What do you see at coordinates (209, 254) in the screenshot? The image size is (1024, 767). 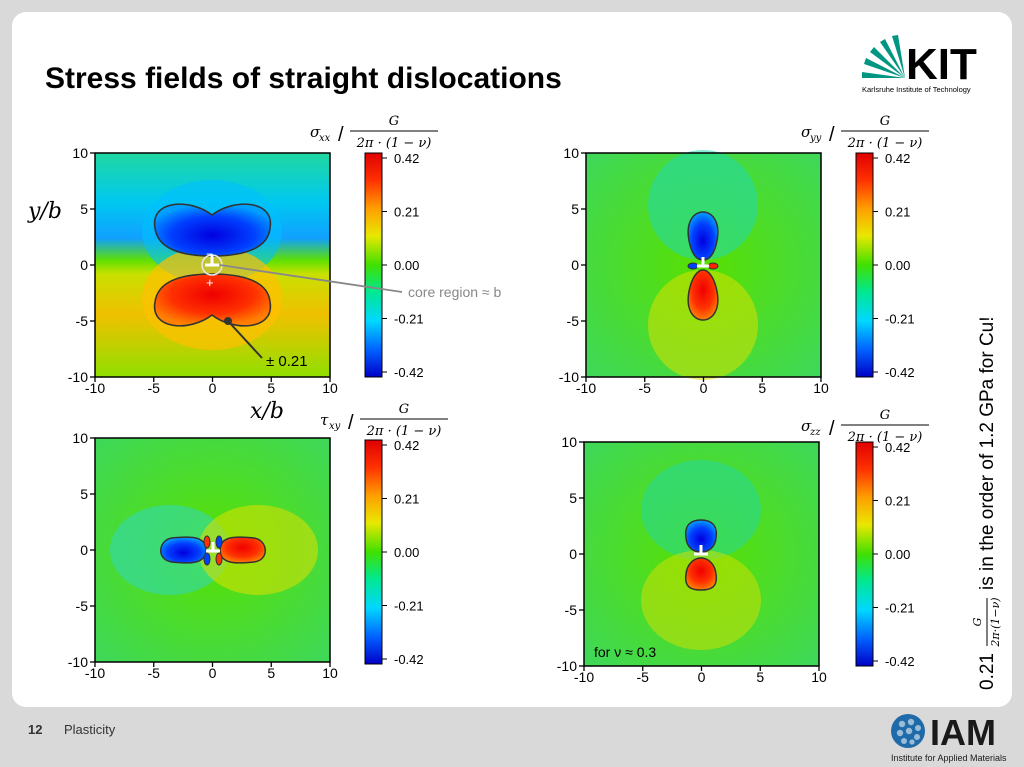 I see `minus-marker: −` at bounding box center [209, 254].